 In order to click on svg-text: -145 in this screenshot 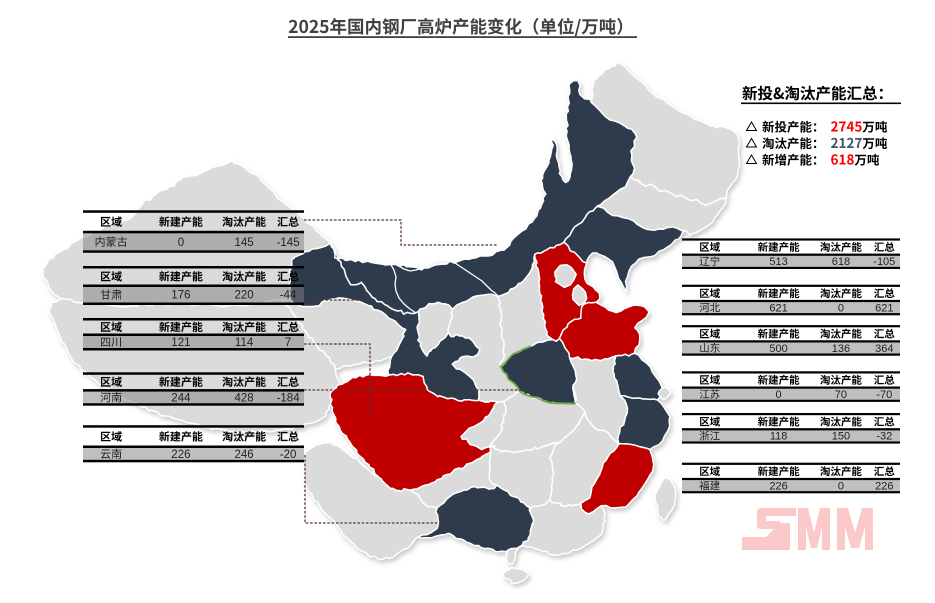, I will do `click(288, 243)`.